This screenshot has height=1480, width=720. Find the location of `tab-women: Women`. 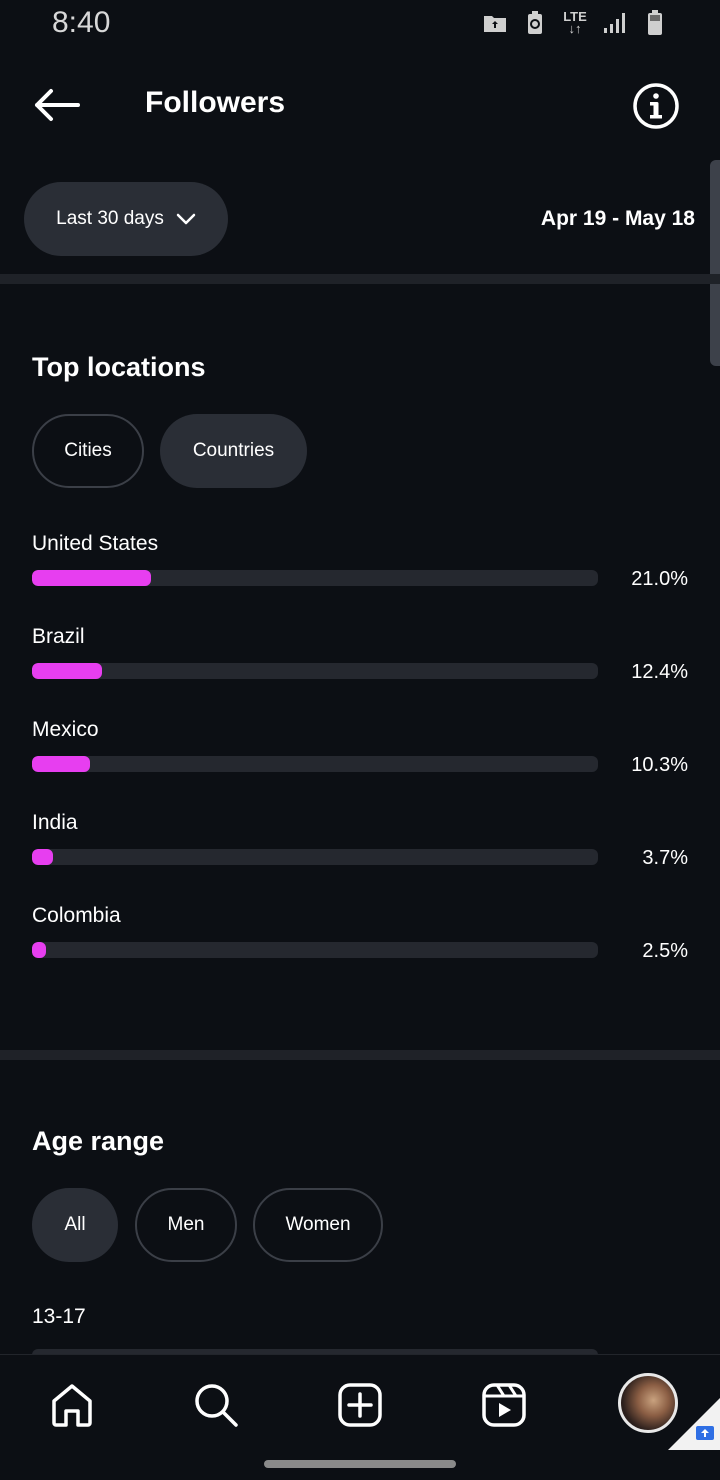

tab-women: Women is located at coordinates (318, 1225).